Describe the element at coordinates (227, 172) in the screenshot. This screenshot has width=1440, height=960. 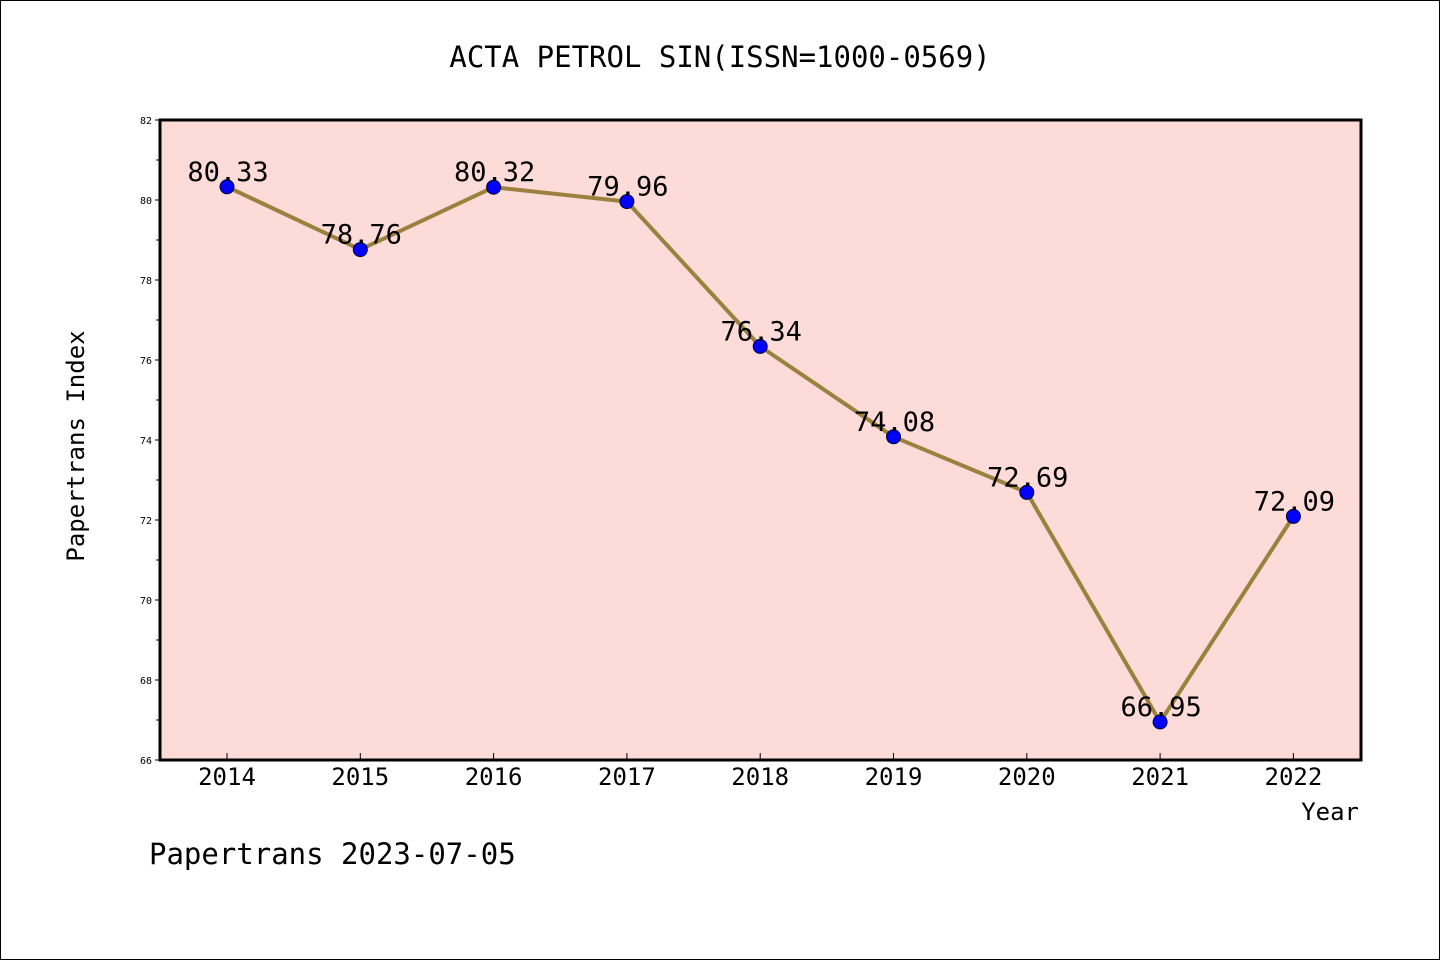
I see `data-label: 80.33` at that location.